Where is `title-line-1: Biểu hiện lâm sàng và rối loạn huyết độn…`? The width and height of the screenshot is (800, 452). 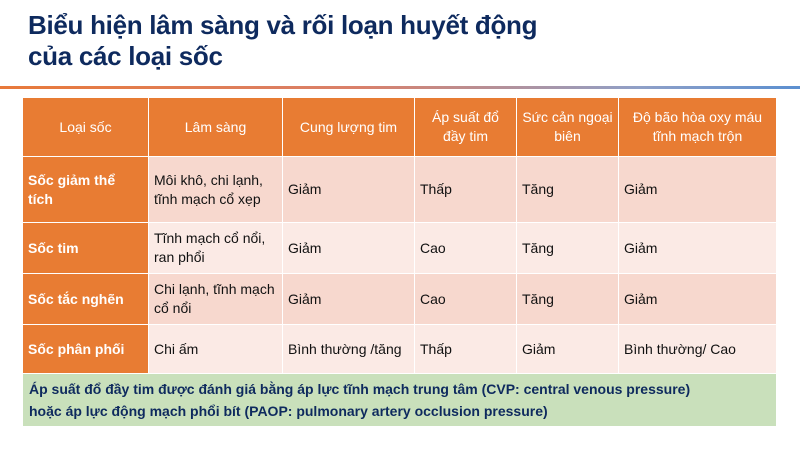 title-line-1: Biểu hiện lâm sàng và rối loạn huyết độn… is located at coordinates (283, 25).